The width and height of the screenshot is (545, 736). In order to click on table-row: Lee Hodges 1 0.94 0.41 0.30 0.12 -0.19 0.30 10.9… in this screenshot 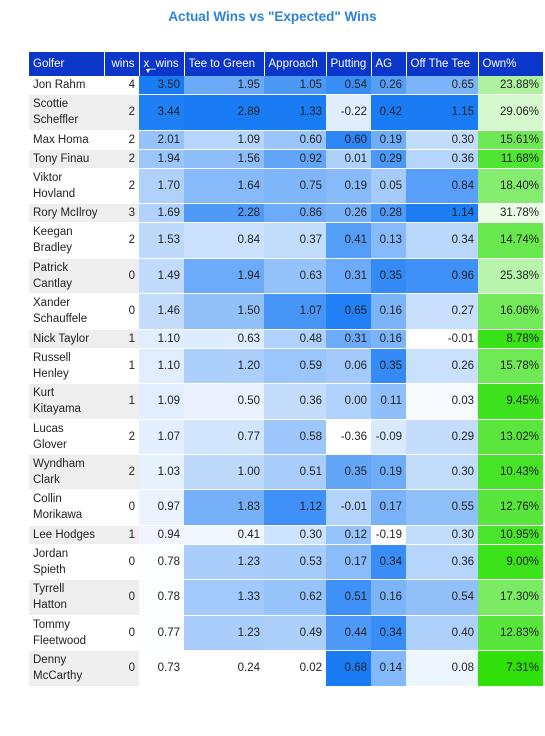, I will do `click(286, 535)`.